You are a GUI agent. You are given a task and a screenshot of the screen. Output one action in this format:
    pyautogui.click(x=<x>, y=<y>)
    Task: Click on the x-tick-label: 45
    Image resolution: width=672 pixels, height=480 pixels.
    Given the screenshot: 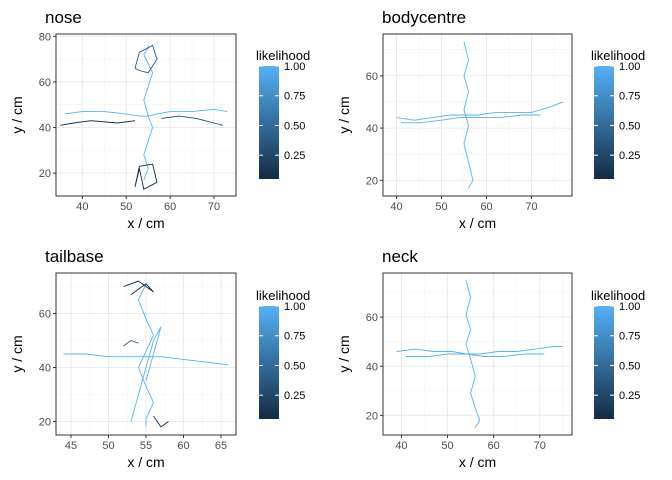 What is the action you would take?
    pyautogui.click(x=71, y=446)
    